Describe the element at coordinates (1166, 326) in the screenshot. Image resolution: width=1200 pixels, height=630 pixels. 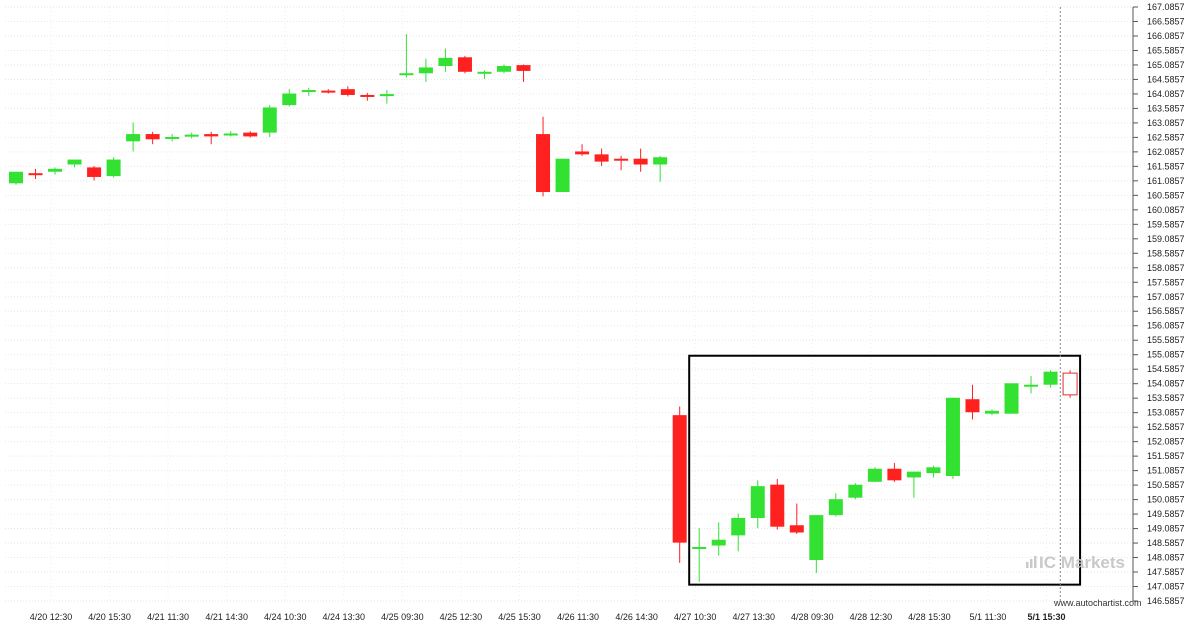
I see `y-tick-label: 156.0857` at that location.